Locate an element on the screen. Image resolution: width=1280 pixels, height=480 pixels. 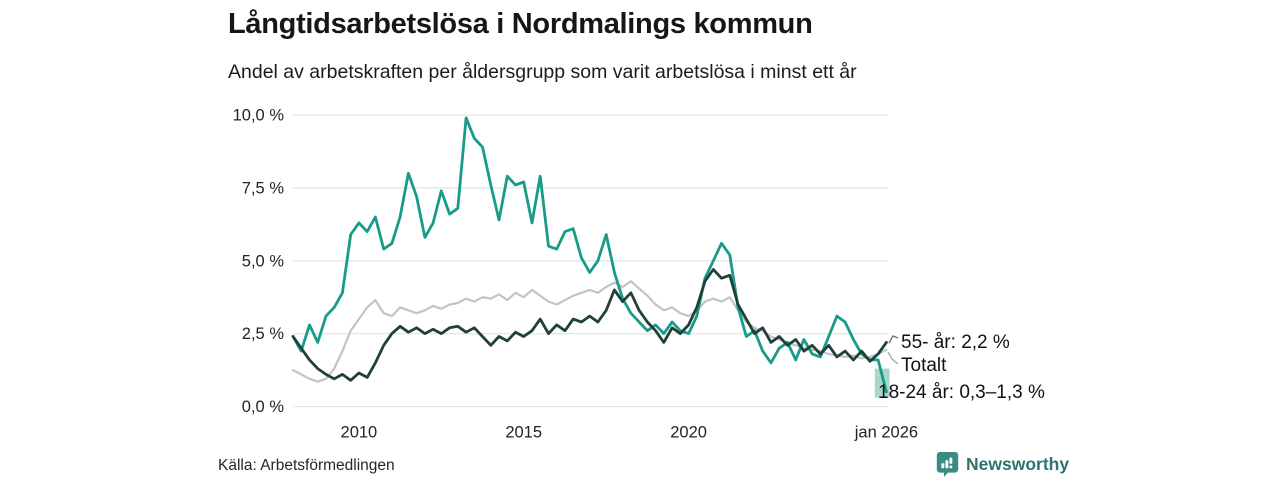
source-note: Källa: Arbetsförmedlingen is located at coordinates (306, 465).